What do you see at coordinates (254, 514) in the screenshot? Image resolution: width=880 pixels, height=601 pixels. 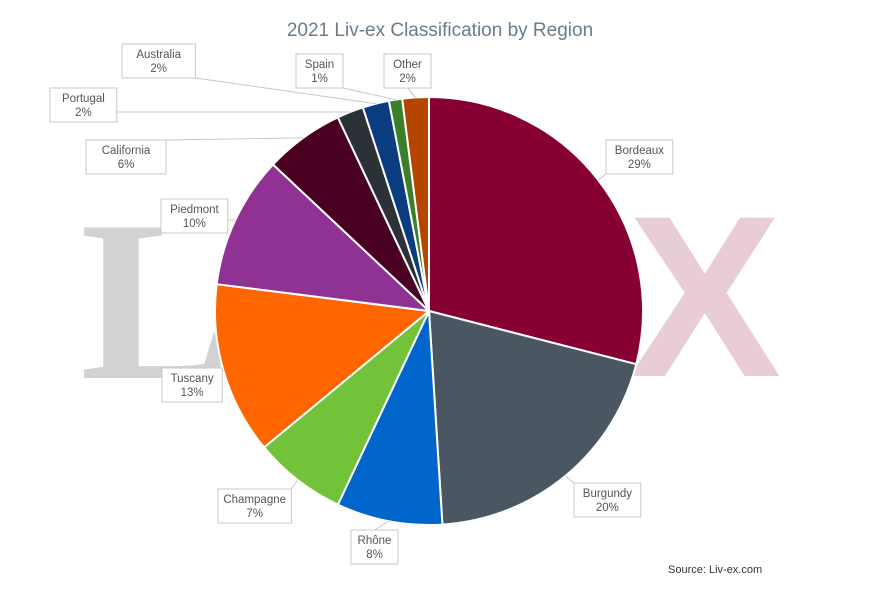 I see `slice-label-percent: 7%` at bounding box center [254, 514].